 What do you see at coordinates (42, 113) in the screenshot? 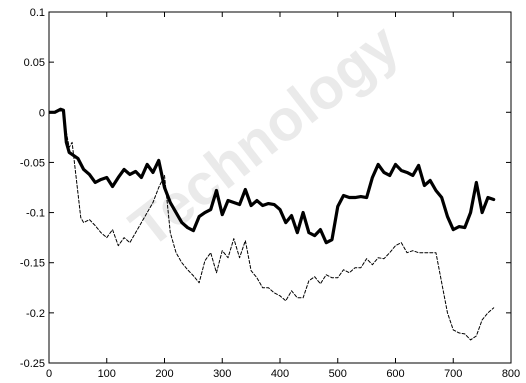
I see `y-tick-label: 0` at bounding box center [42, 113].